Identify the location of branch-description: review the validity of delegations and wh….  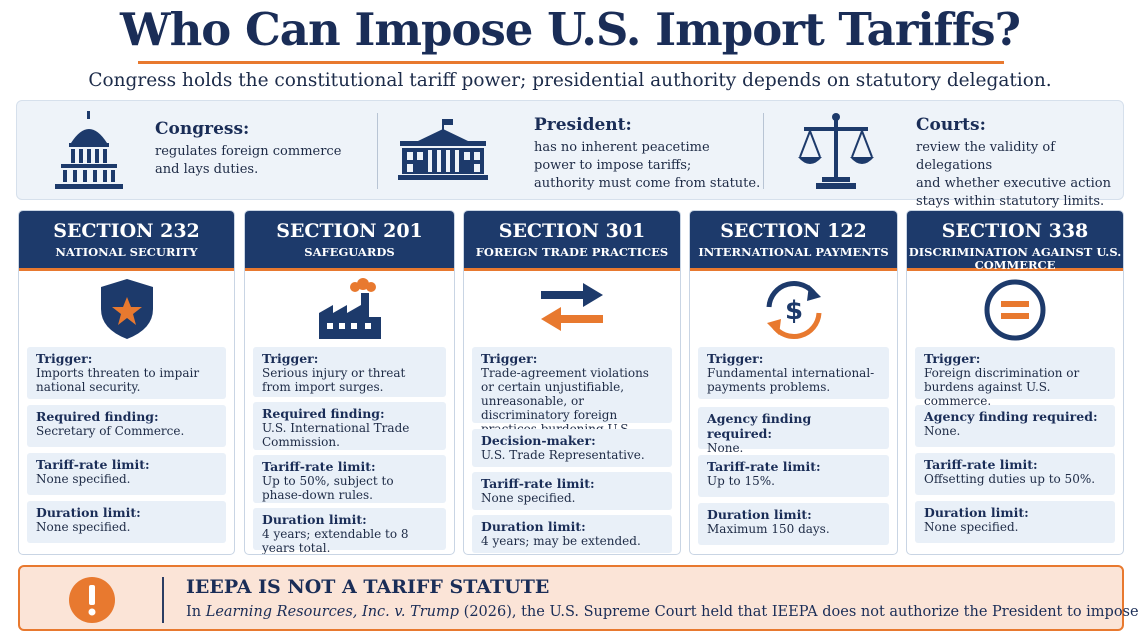
(1013, 174).